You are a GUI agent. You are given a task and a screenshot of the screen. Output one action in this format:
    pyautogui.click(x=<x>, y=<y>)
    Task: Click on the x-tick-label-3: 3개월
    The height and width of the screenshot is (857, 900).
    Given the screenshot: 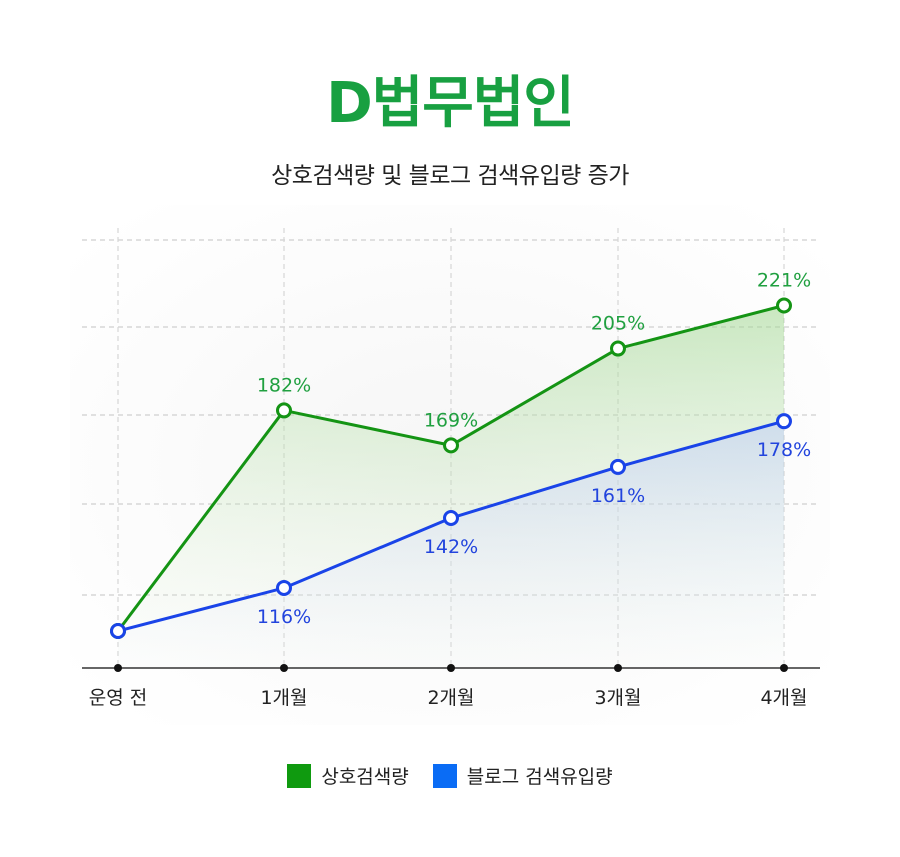 What is the action you would take?
    pyautogui.click(x=617, y=698)
    